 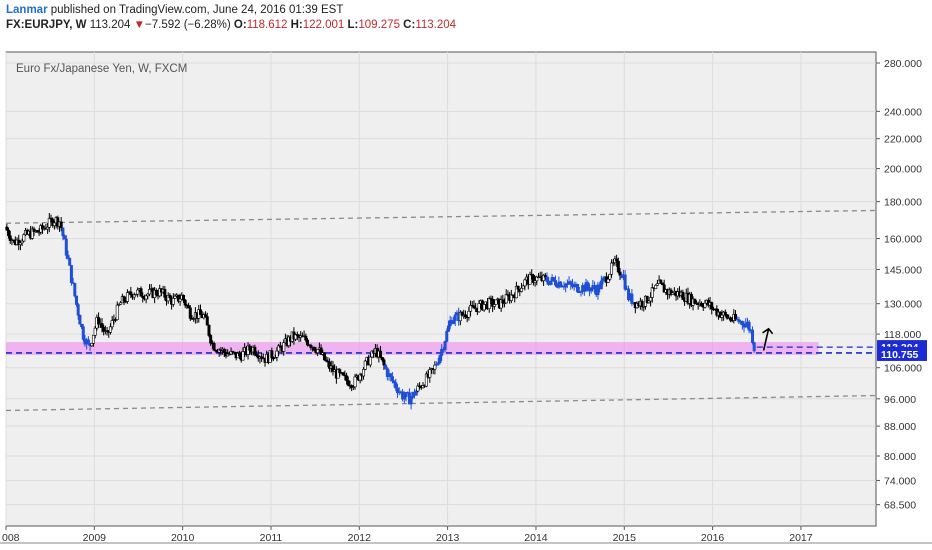 I want to click on price-tick-label: 96.000, so click(x=900, y=400).